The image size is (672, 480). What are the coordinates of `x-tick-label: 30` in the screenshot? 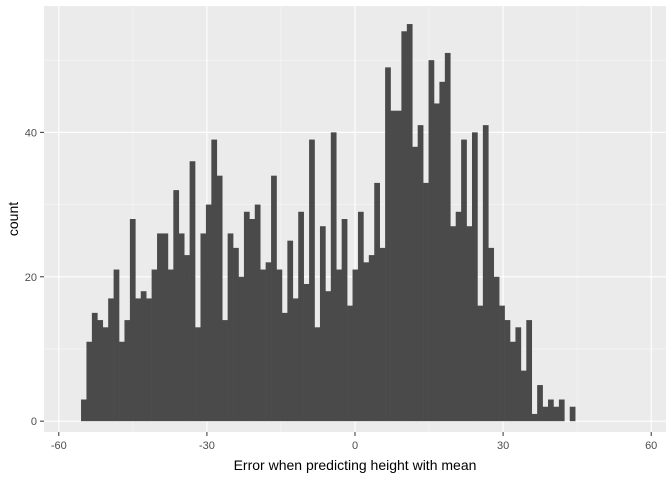 It's located at (503, 446).